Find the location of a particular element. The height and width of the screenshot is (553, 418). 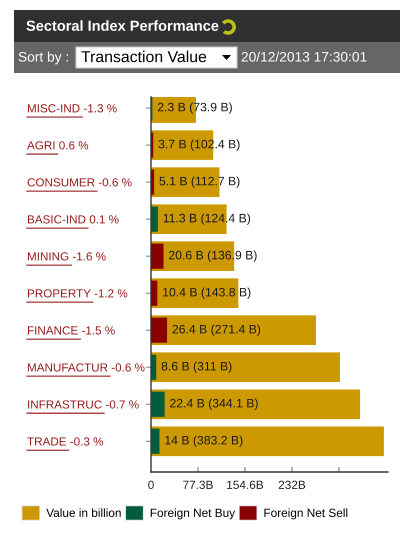

y-tick-label: MANUFACTUR -0.6 % is located at coordinates (86, 367).